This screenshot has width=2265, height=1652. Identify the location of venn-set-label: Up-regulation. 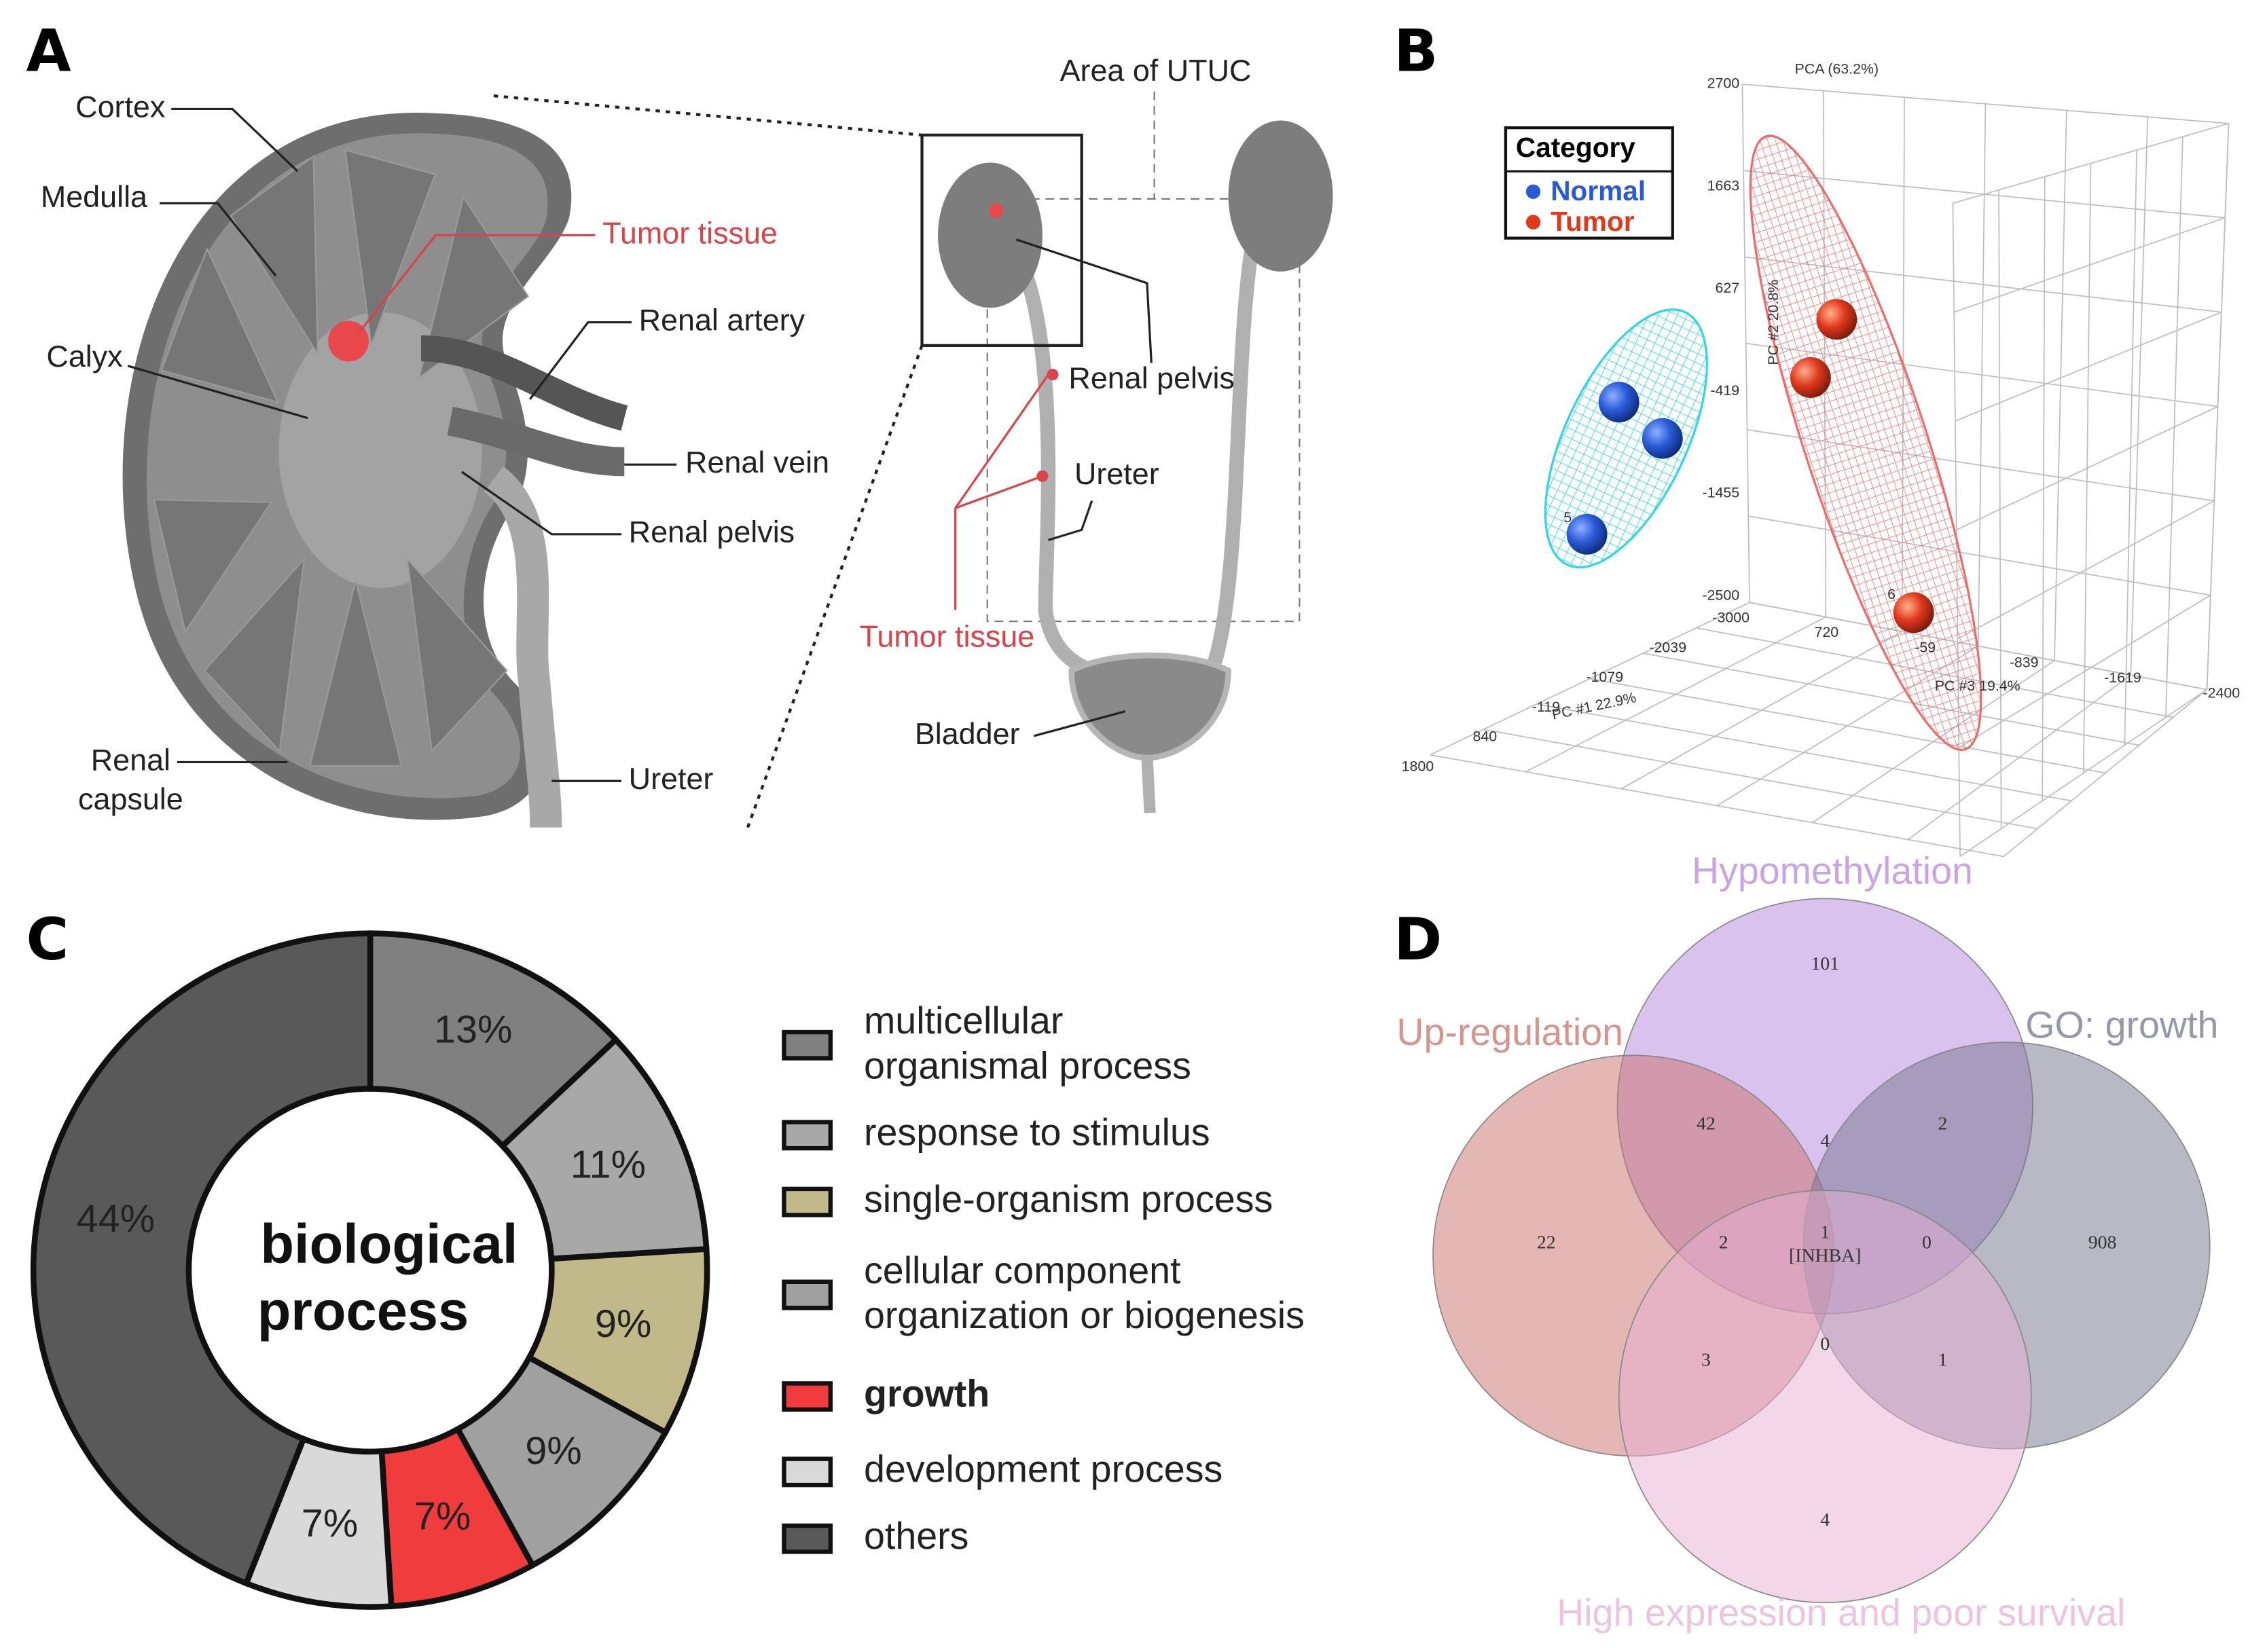
(1510, 1032).